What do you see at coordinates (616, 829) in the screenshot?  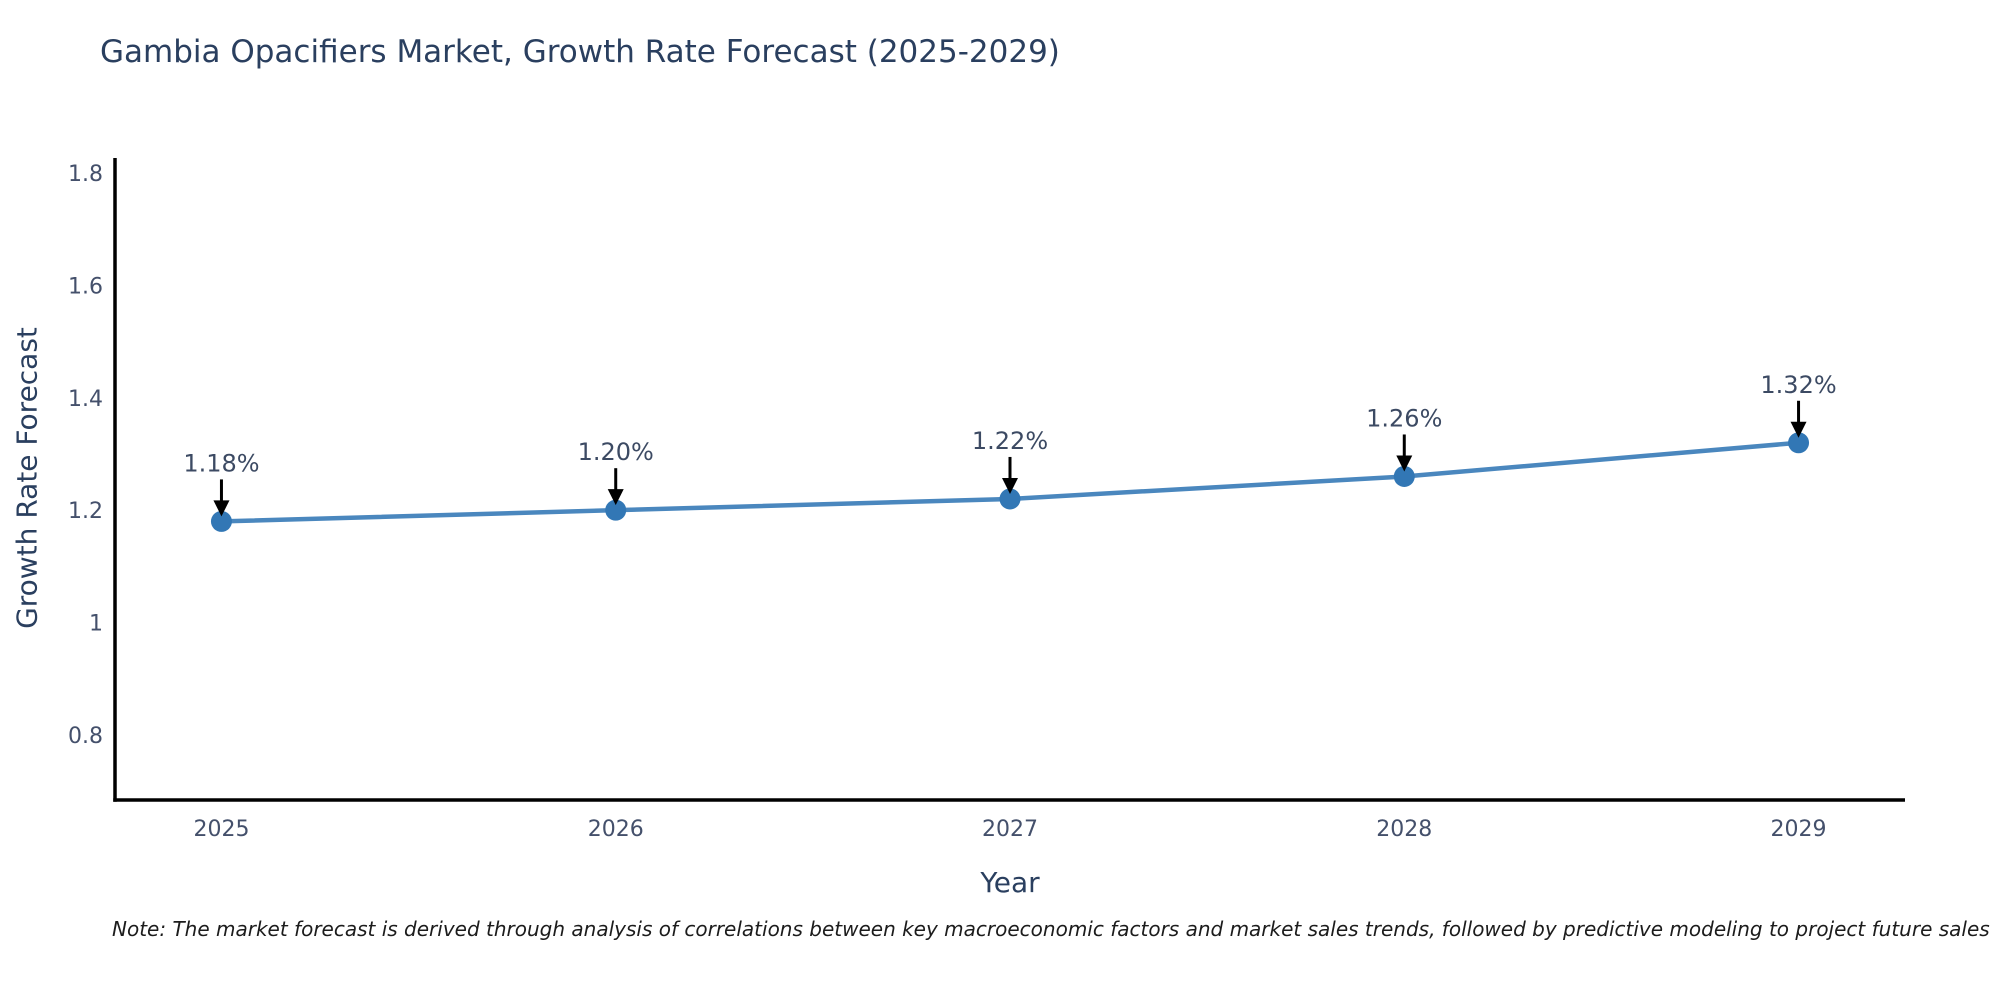 I see `x-tick-label: 2026` at bounding box center [616, 829].